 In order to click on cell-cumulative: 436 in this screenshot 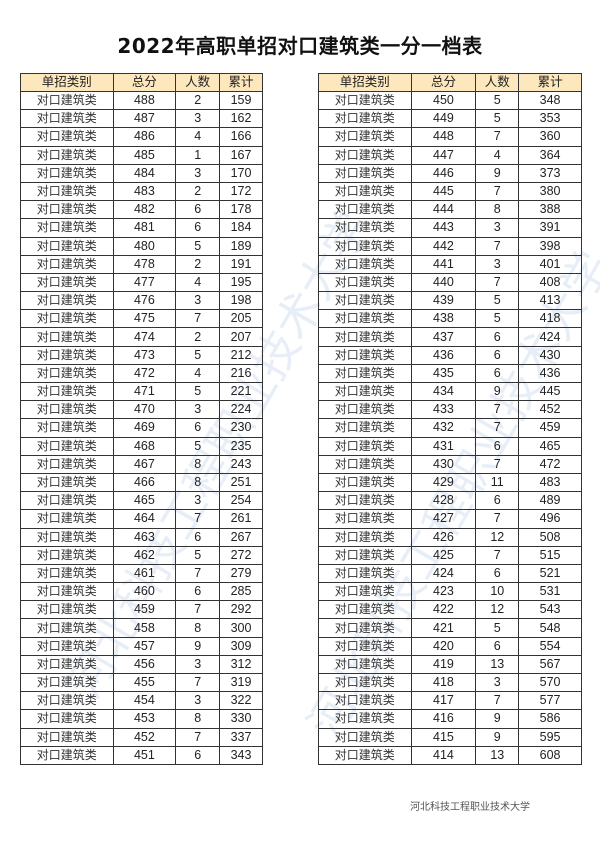, I will do `click(550, 373)`.